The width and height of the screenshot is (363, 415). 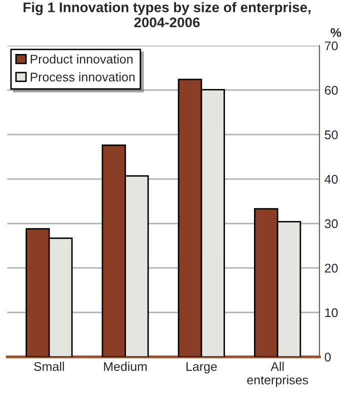 I want to click on x-tick-label: Large, so click(x=201, y=368).